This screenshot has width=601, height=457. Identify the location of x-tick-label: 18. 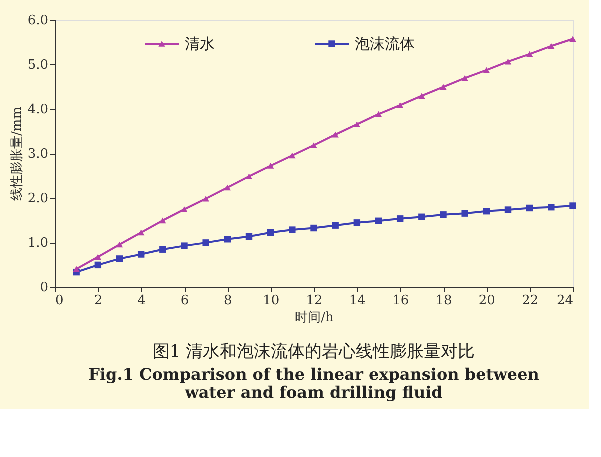
(444, 301).